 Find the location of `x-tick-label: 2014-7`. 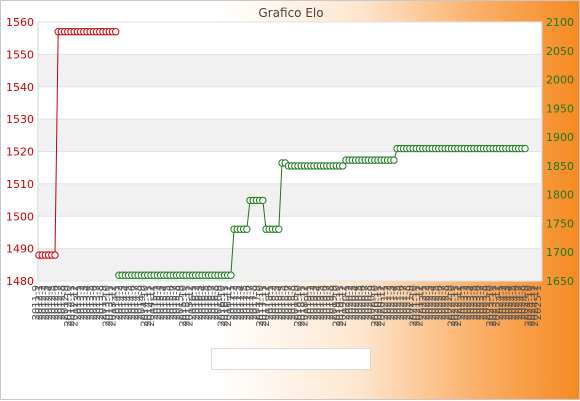

x-tick-label: 2014-7 is located at coordinates (135, 302).